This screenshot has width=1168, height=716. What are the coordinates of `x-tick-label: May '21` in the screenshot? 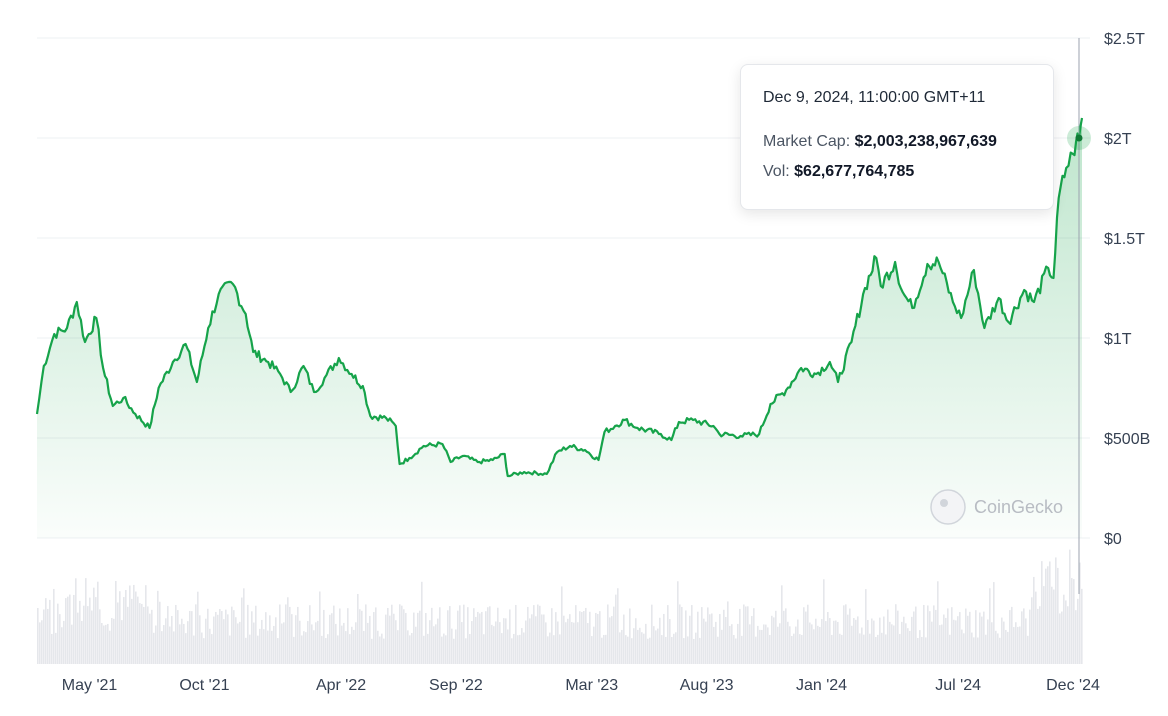 It's located at (90, 685).